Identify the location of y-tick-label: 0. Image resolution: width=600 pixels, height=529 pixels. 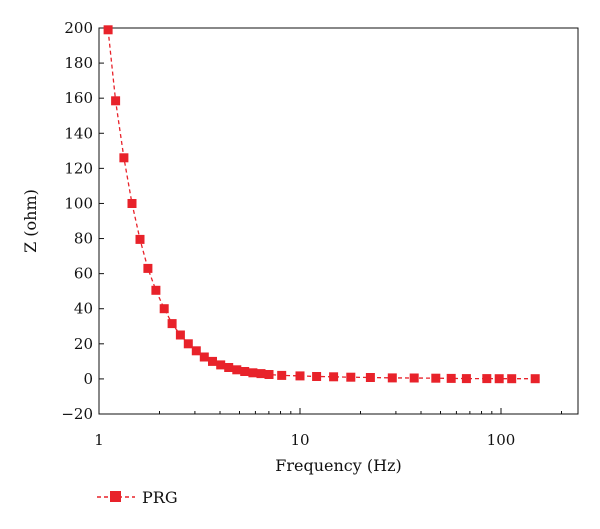
(88, 379).